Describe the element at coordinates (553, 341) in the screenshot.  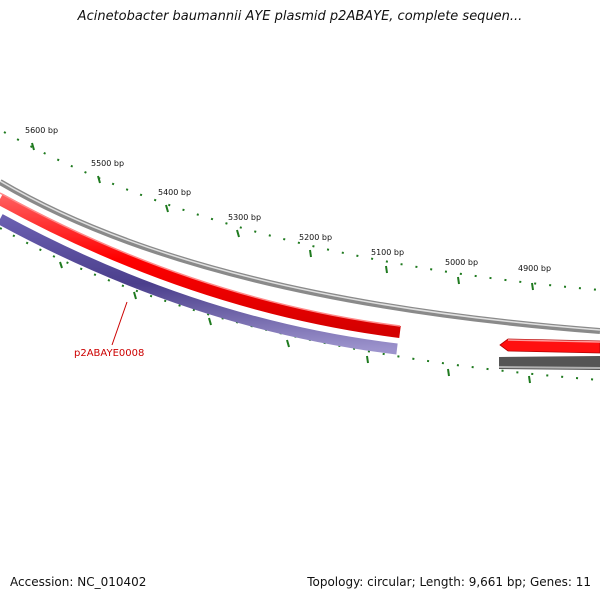
I see `forward-feature-arrow-highlight` at that location.